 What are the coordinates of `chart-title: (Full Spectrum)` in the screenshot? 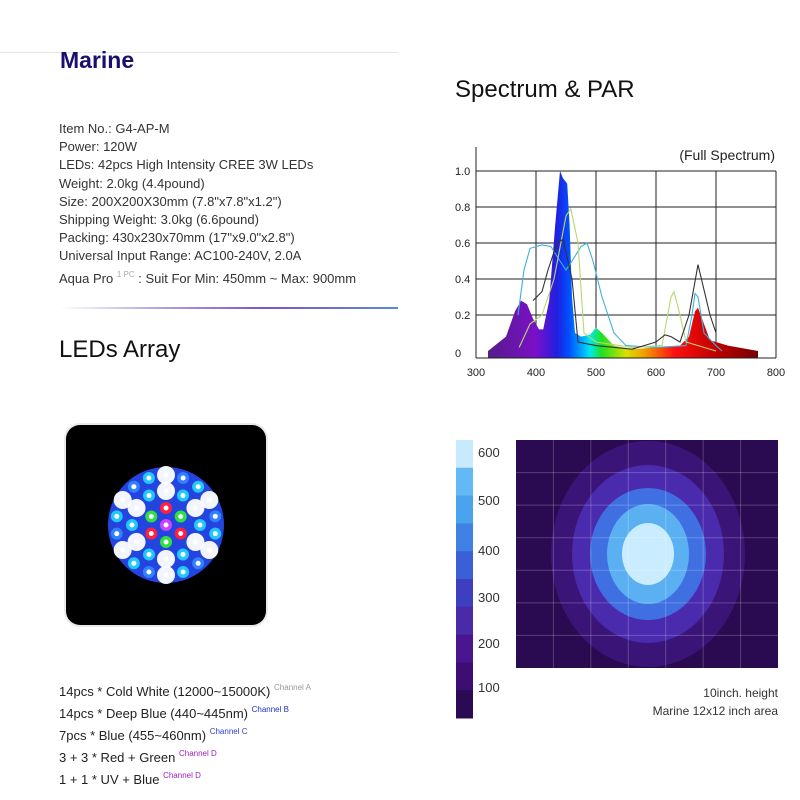 It's located at (727, 155).